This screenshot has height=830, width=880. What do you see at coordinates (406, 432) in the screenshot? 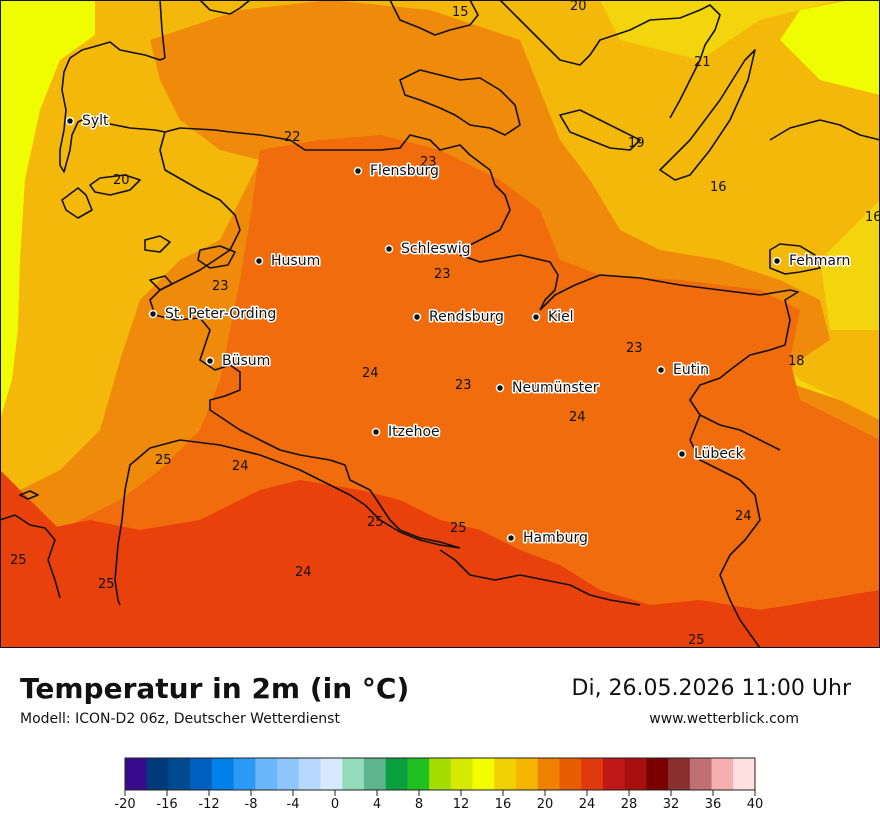
I see `city-itzehoe: Itzehoe` at bounding box center [406, 432].